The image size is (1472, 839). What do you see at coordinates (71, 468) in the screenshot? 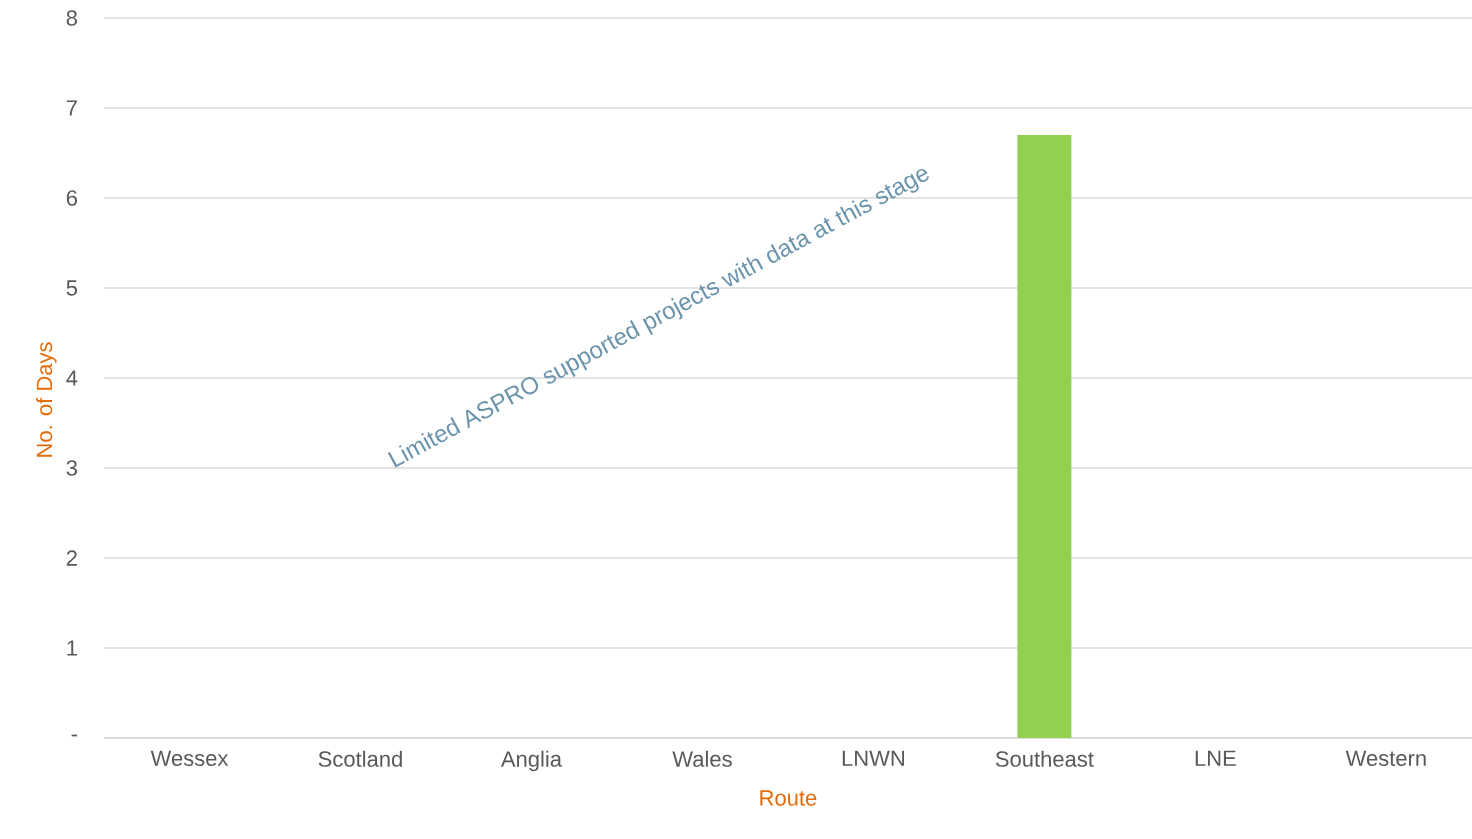
I see `y-tick-label: 3` at bounding box center [71, 468].